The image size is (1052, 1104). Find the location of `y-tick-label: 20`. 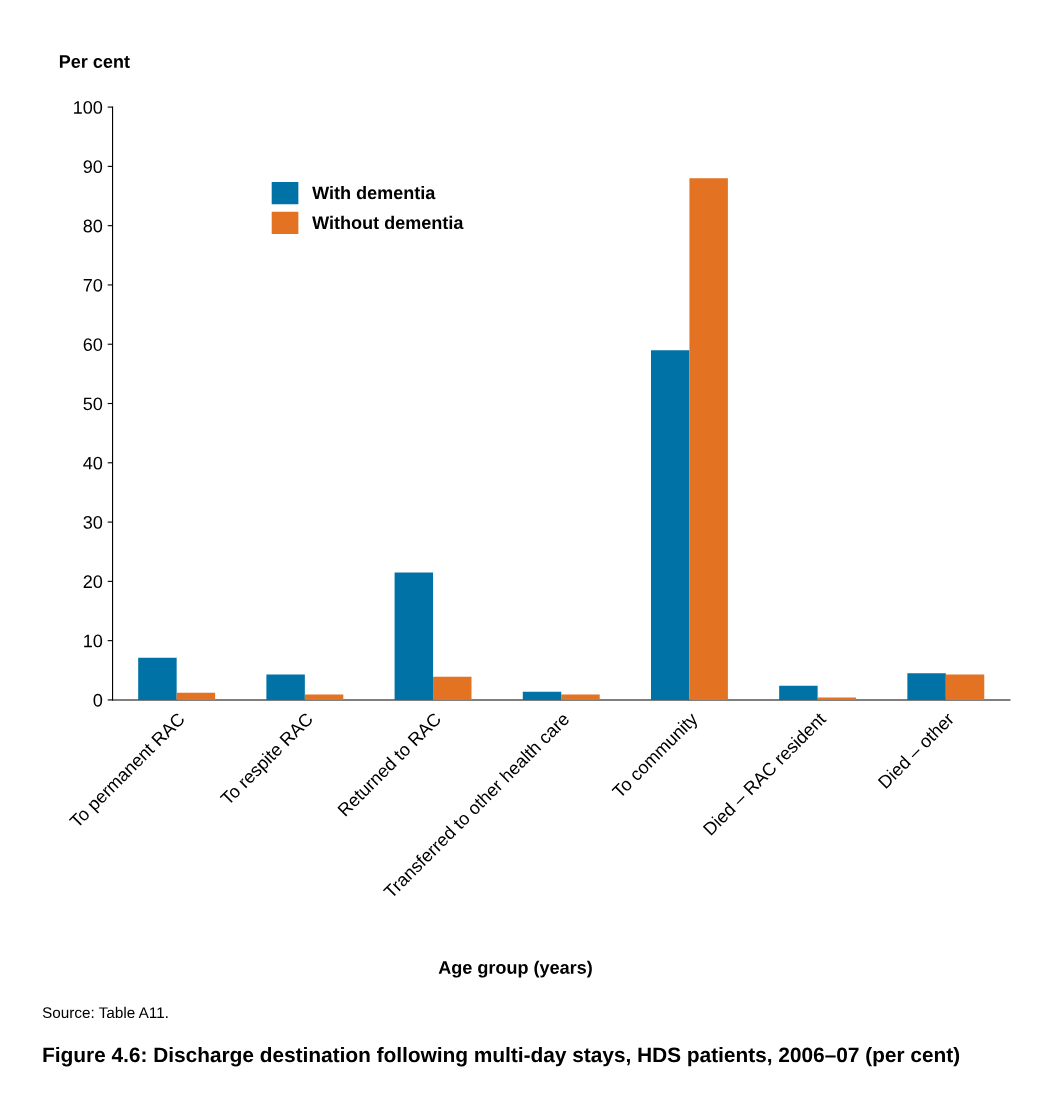

y-tick-label: 20 is located at coordinates (93, 582).